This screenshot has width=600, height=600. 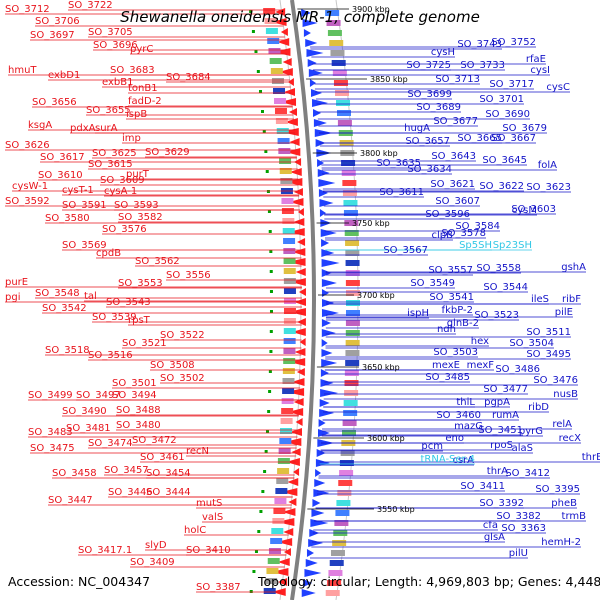 I want to click on left-gene-label: SO_3593, so click(x=136, y=205).